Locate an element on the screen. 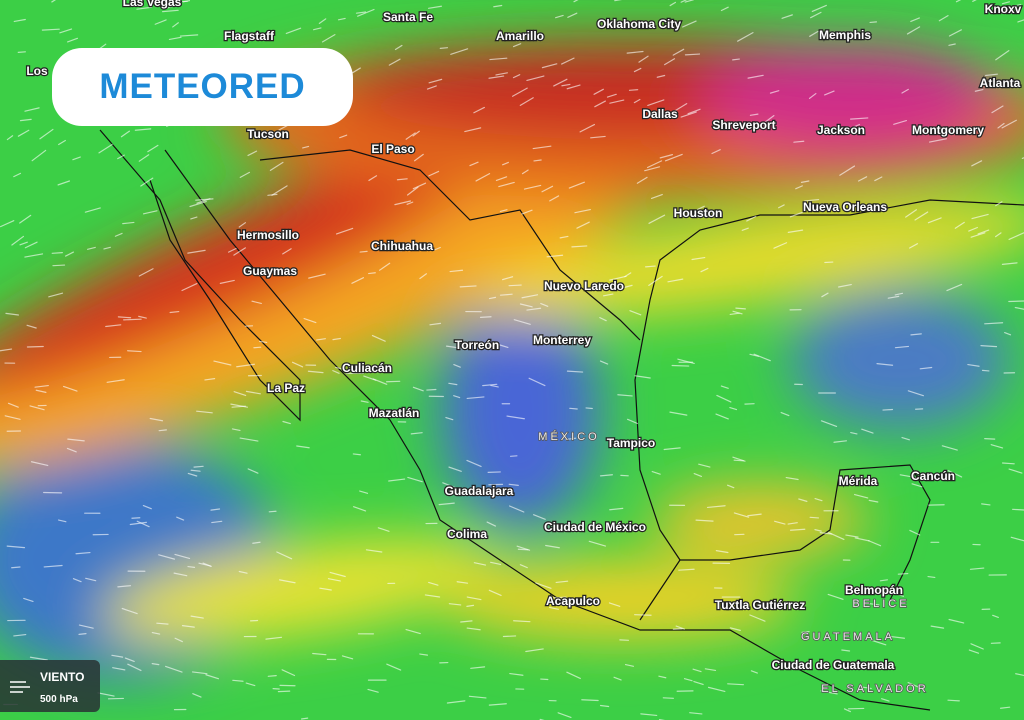 The width and height of the screenshot is (1024, 720). city-label: Belmopán is located at coordinates (874, 590).